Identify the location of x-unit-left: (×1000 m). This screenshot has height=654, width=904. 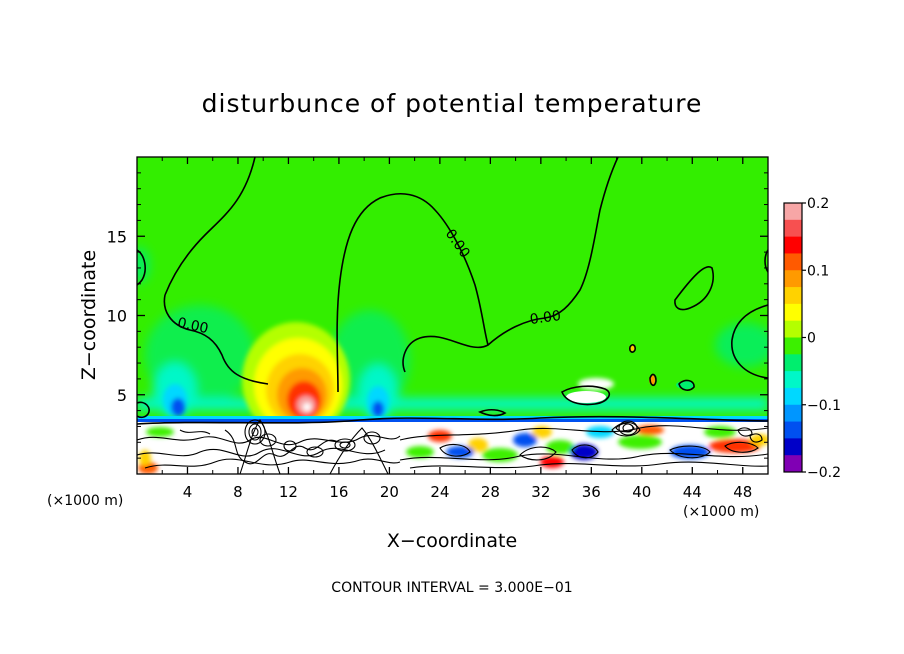
(85, 501).